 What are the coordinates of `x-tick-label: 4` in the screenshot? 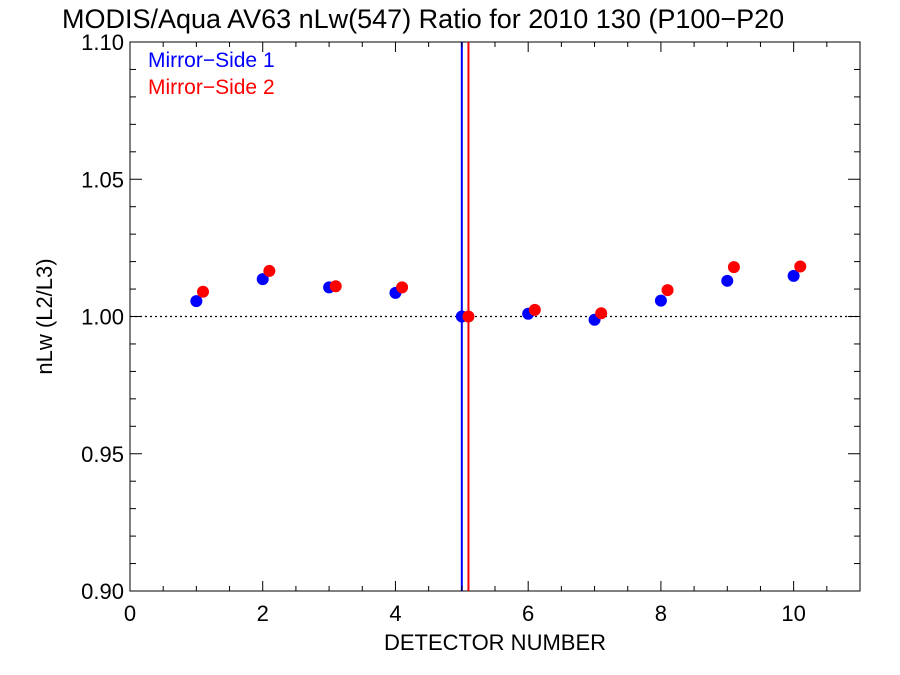 It's located at (395, 613).